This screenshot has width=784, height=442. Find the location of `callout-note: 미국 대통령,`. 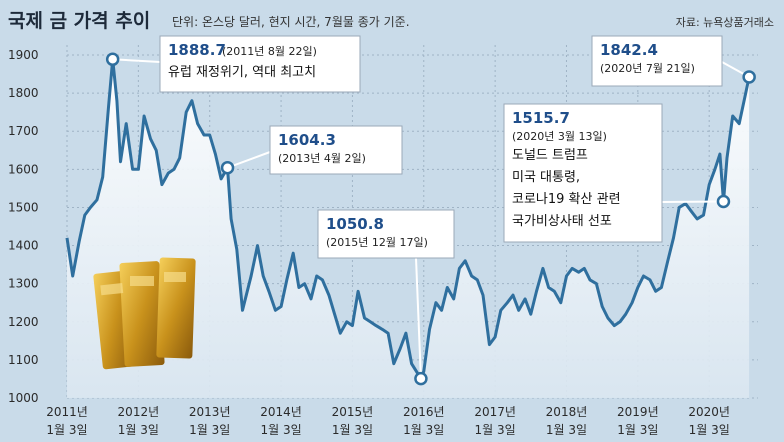

callout-note: 미국 대통령, is located at coordinates (546, 177).